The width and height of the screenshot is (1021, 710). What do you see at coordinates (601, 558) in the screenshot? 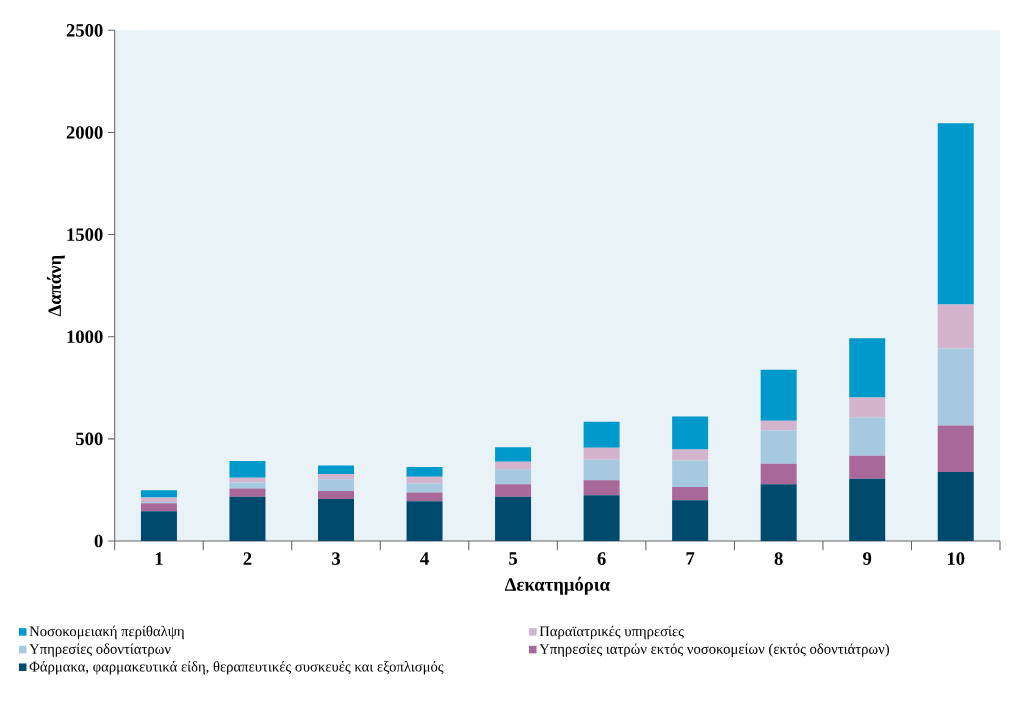
I see `x-tick-label: 6` at bounding box center [601, 558].